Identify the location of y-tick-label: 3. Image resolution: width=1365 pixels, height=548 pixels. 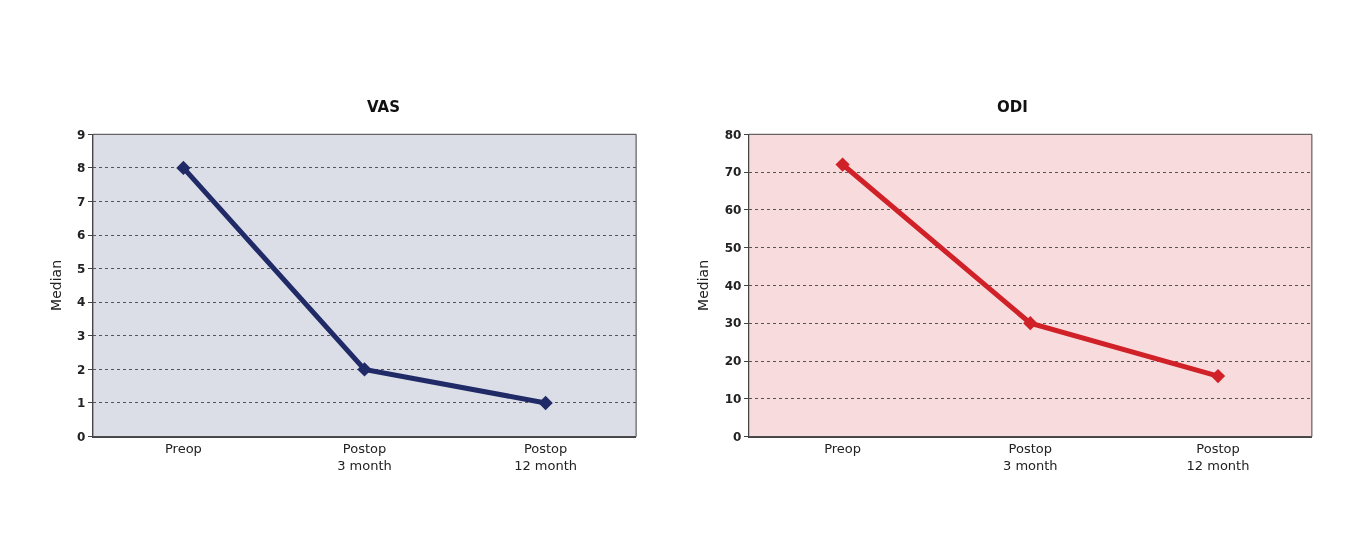
(81, 336).